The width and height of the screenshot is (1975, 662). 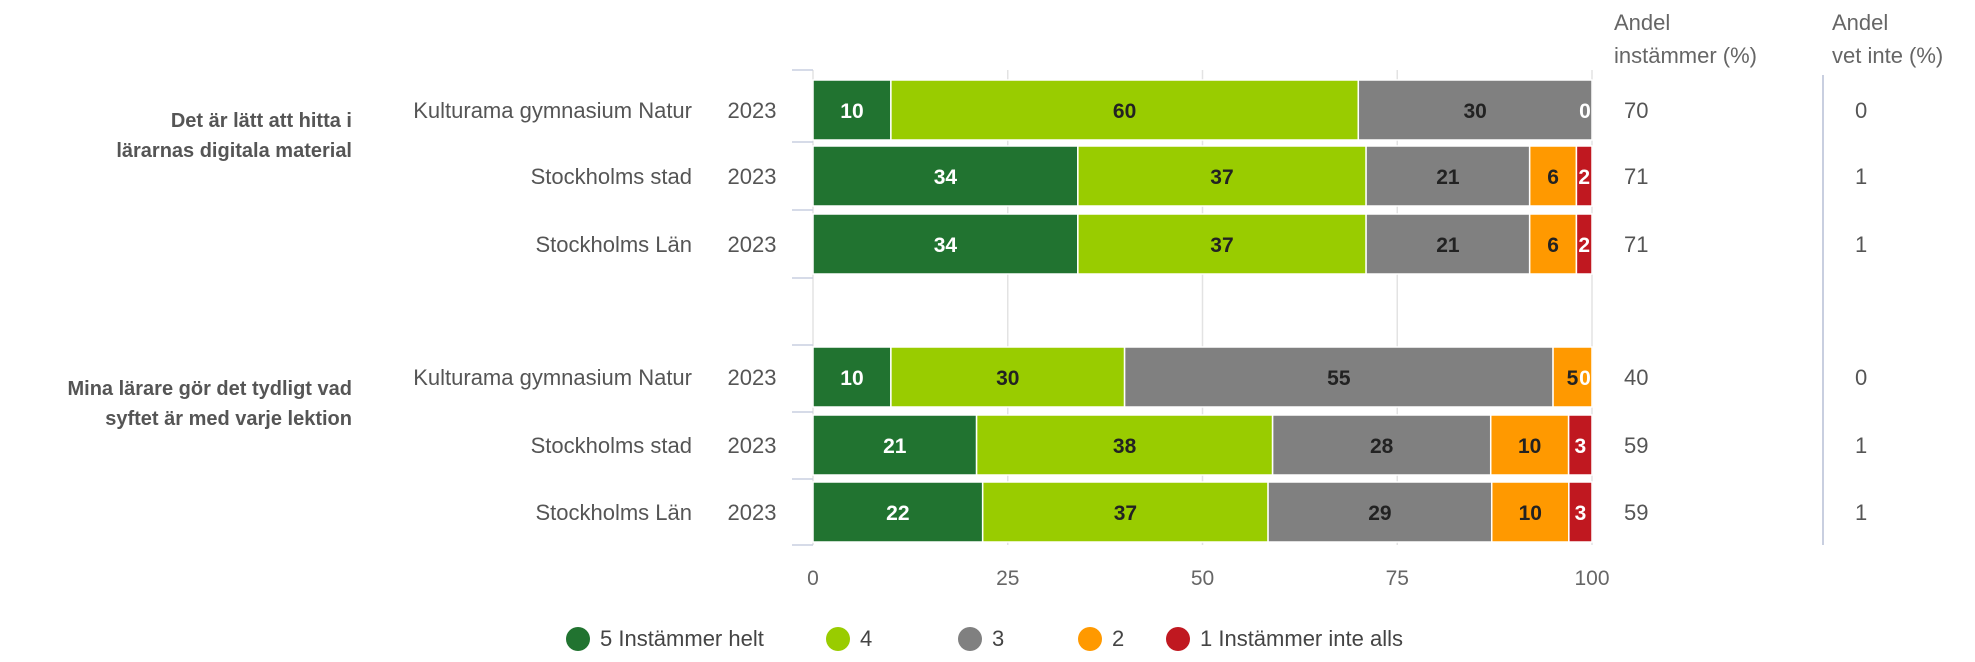 I want to click on x-tick-label: 75, so click(x=1397, y=578).